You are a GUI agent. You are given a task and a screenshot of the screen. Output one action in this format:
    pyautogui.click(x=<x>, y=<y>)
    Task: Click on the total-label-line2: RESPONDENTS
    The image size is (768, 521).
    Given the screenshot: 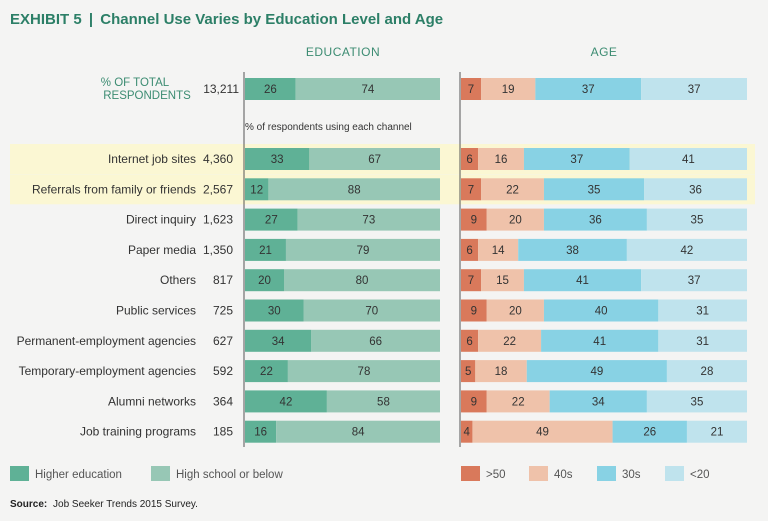 What is the action you would take?
    pyautogui.click(x=147, y=96)
    